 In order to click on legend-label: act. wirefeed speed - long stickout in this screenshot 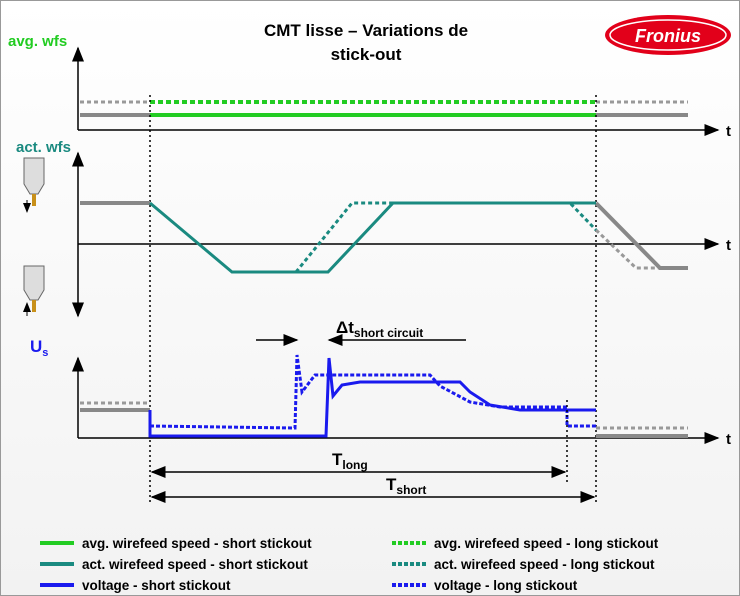, I will do `click(544, 564)`.